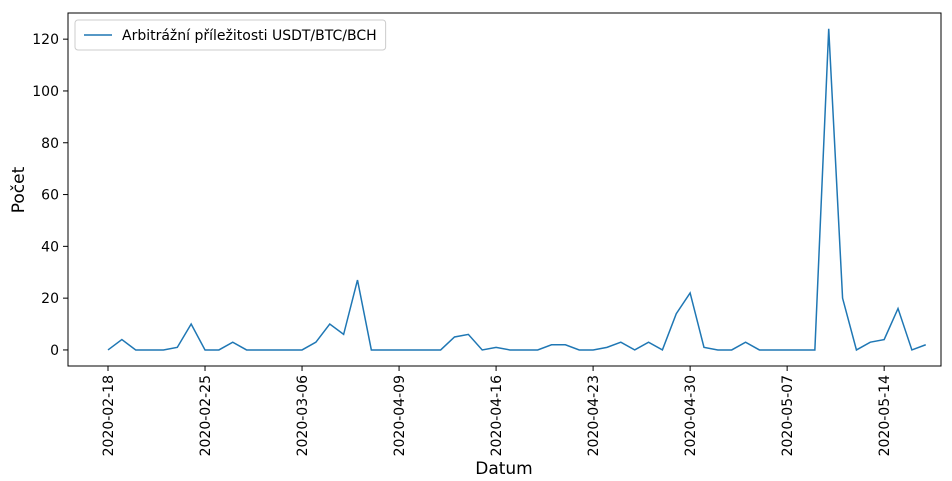 The height and width of the screenshot is (481, 952). What do you see at coordinates (45, 92) in the screenshot?
I see `y-tick-label: 100` at bounding box center [45, 92].